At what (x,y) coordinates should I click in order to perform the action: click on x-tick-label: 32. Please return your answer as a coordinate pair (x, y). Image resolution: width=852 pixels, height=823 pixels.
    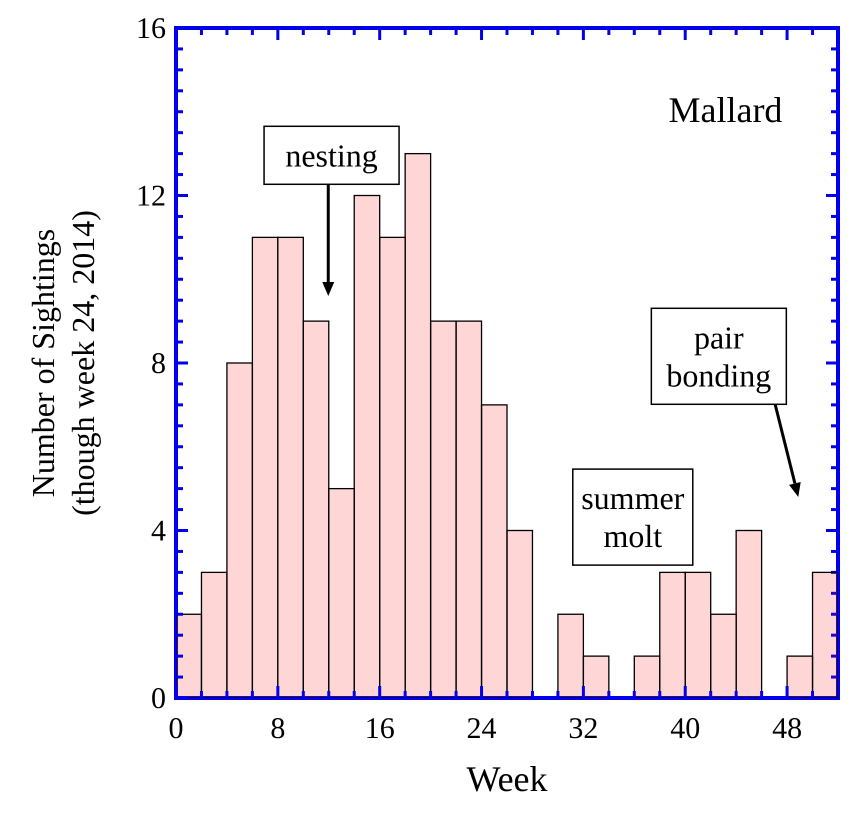
    Looking at the image, I should click on (583, 728).